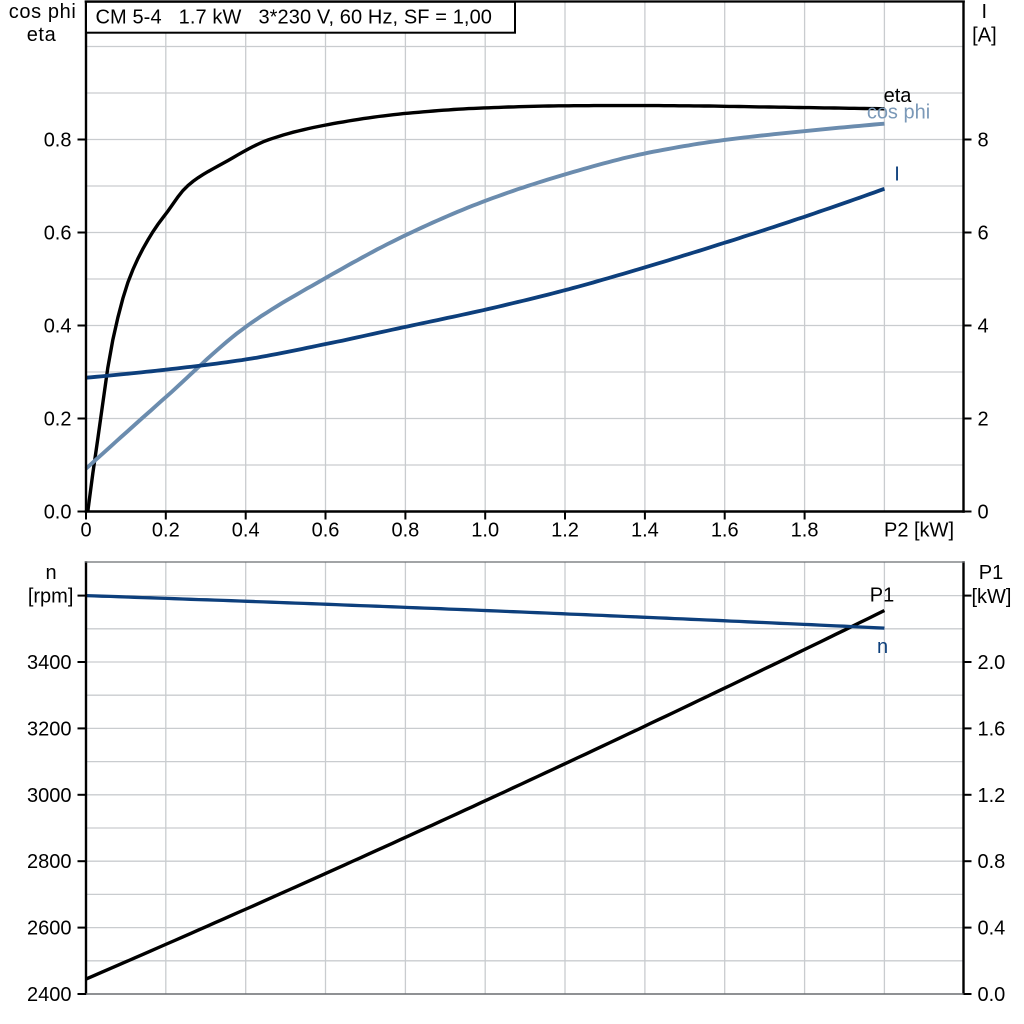  Describe the element at coordinates (983, 420) in the screenshot. I see `svg-text: 2` at that location.